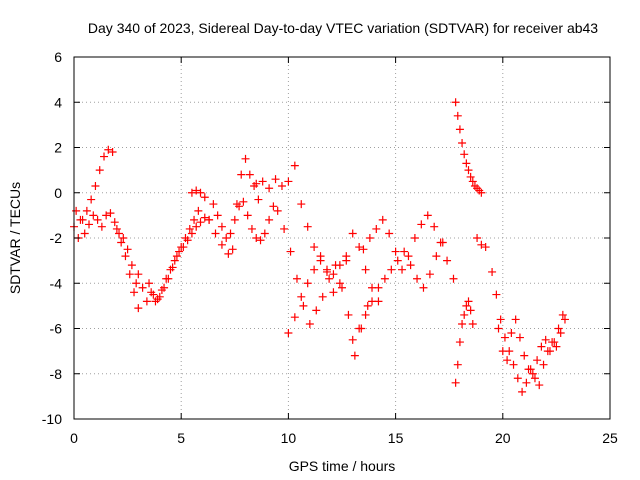 This screenshot has height=480, width=640. I want to click on y-tick-label: 6, so click(58, 57).